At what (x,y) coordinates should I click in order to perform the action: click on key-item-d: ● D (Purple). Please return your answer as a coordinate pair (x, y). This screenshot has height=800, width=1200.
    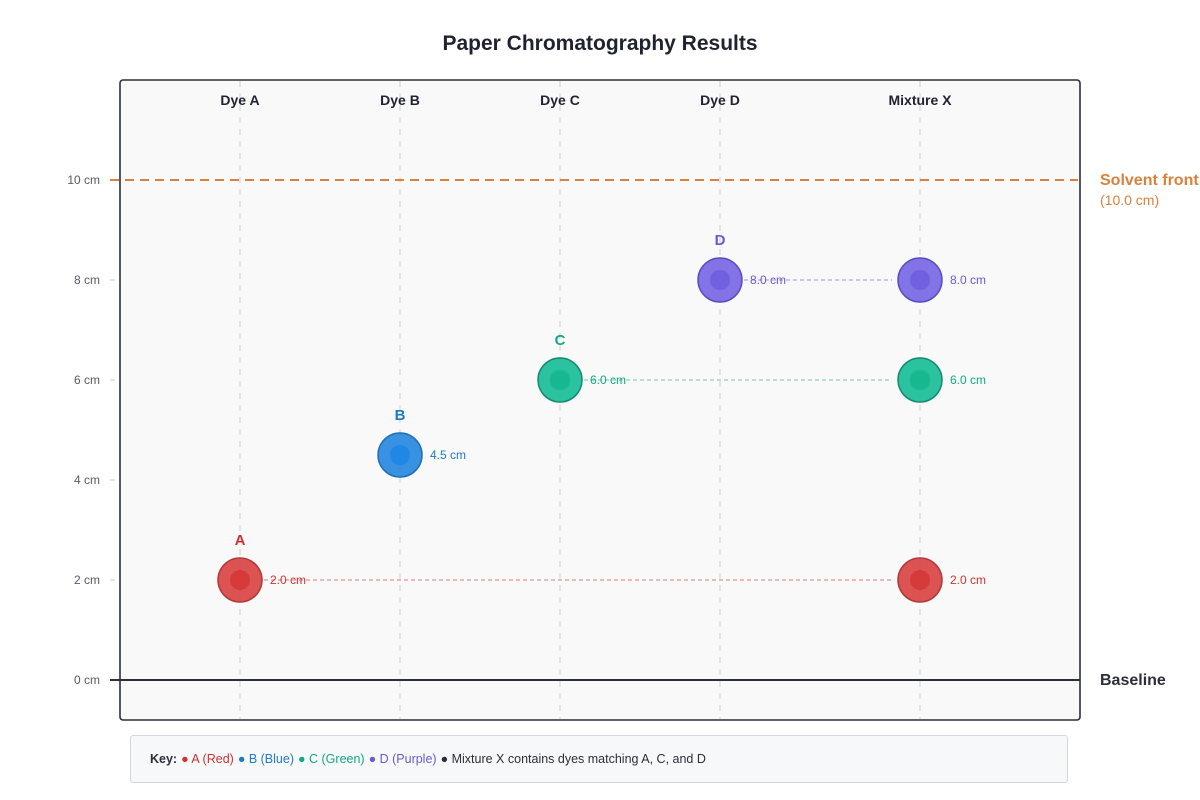
    Looking at the image, I should click on (402, 759).